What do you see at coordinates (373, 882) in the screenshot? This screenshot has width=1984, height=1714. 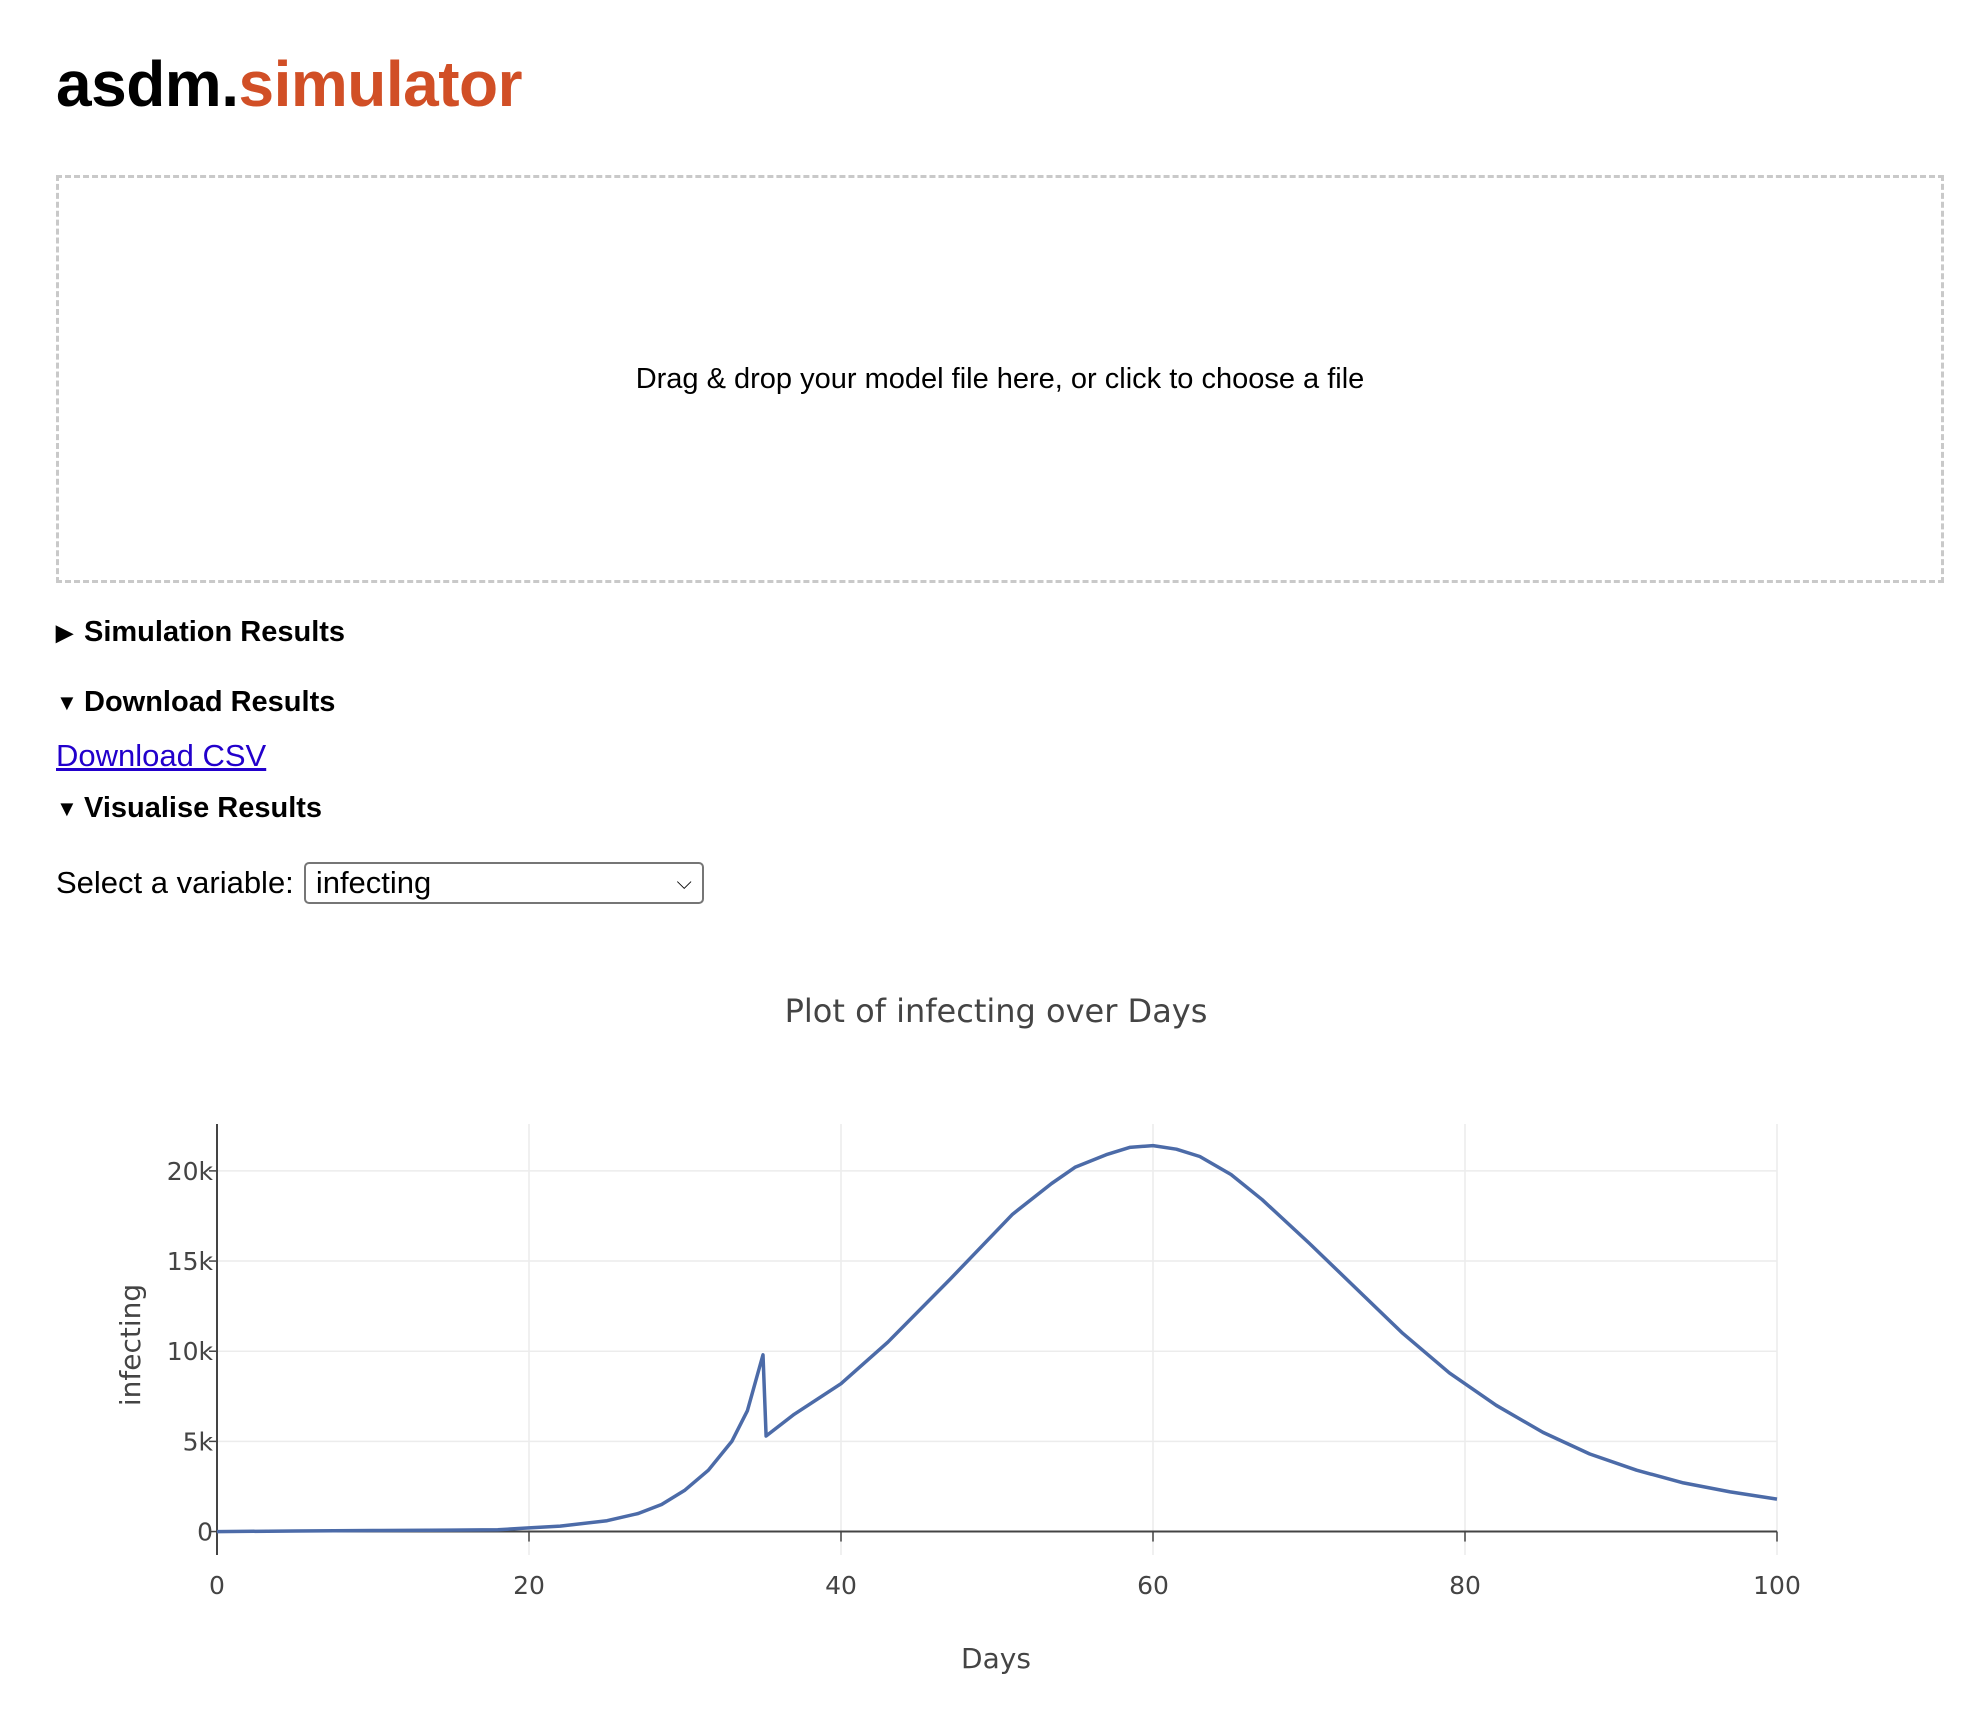 I see `variable-select-value: infecting` at bounding box center [373, 882].